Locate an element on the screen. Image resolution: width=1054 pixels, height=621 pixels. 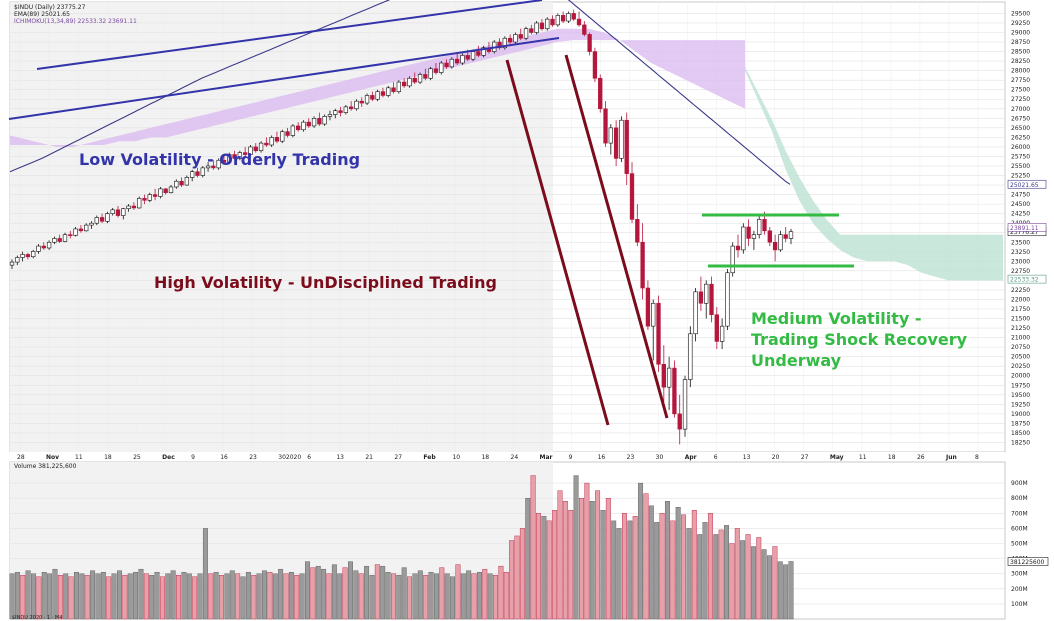
price-tick-label: 21000 is located at coordinates (1020, 338).